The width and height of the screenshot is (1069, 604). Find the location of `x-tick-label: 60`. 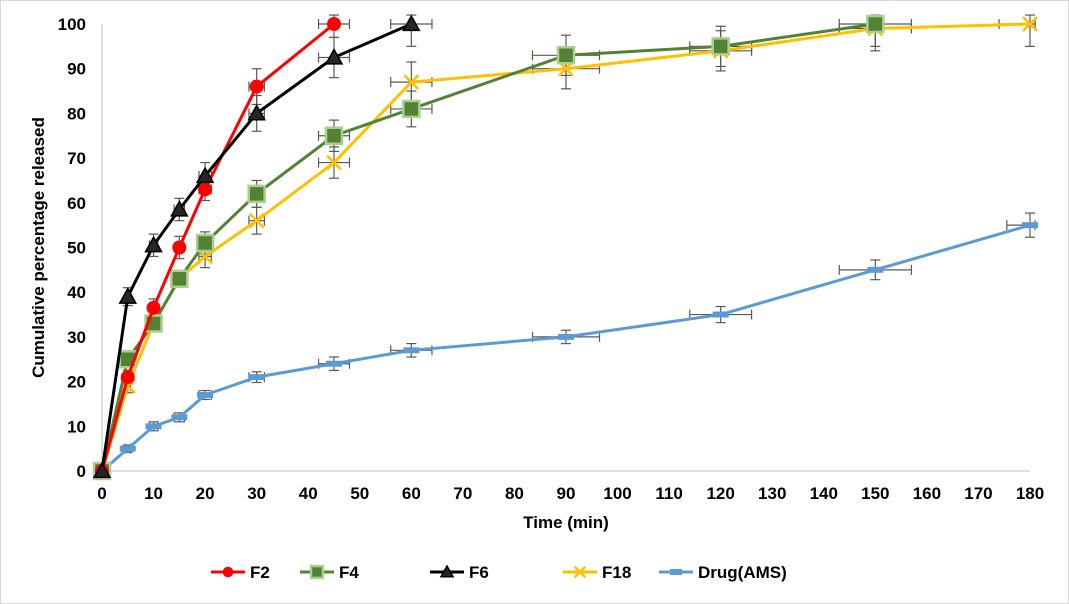

x-tick-label: 60 is located at coordinates (411, 493).